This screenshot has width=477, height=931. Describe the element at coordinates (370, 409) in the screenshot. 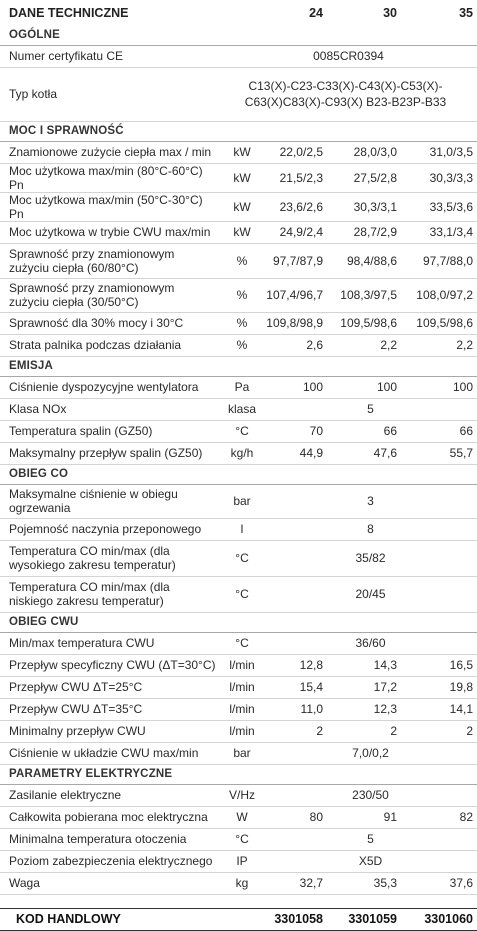

I see `row-value: 5` at that location.